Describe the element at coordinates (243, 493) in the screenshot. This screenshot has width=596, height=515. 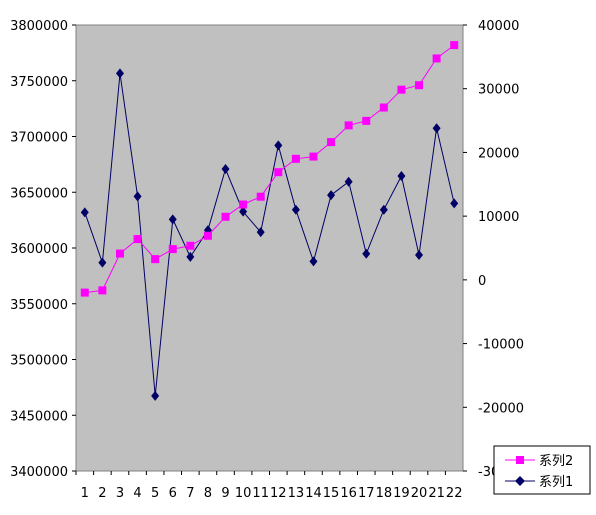
I see `x-tick-label: 10` at that location.